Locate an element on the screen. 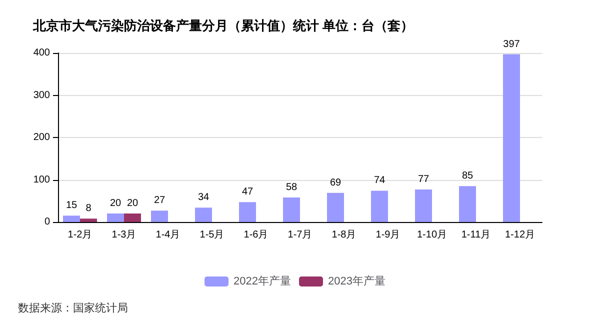  y-tick-label: 100 is located at coordinates (41, 180).